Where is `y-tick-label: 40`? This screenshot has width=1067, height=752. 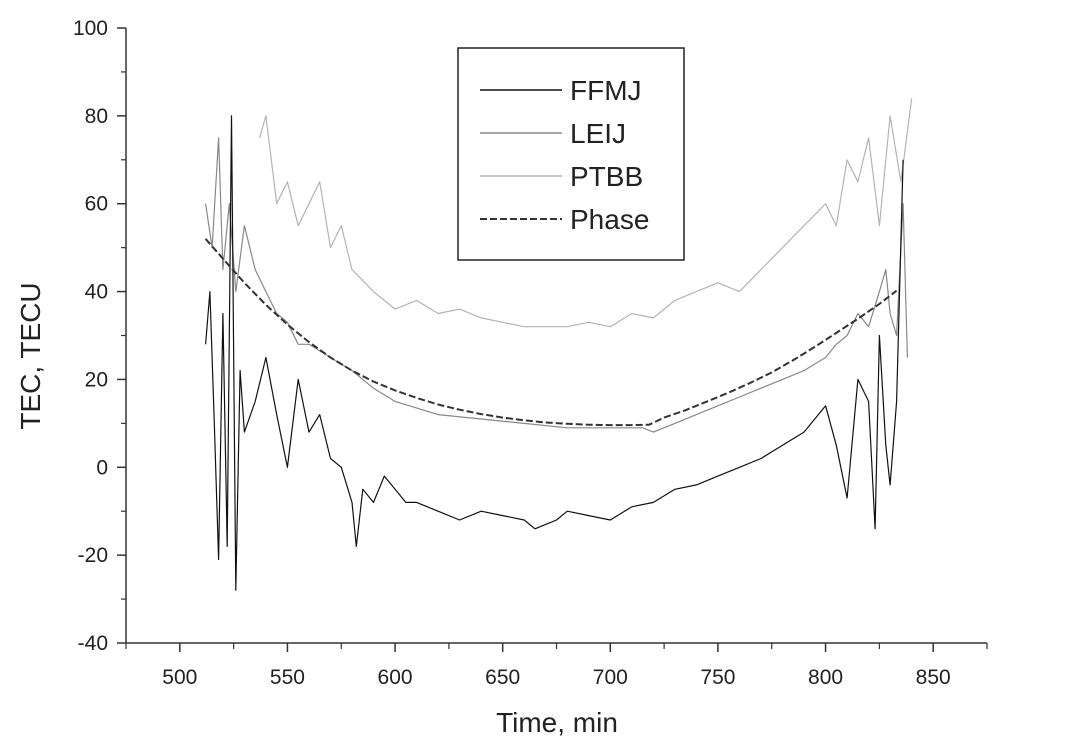 y-tick-label: 40 is located at coordinates (96, 292).